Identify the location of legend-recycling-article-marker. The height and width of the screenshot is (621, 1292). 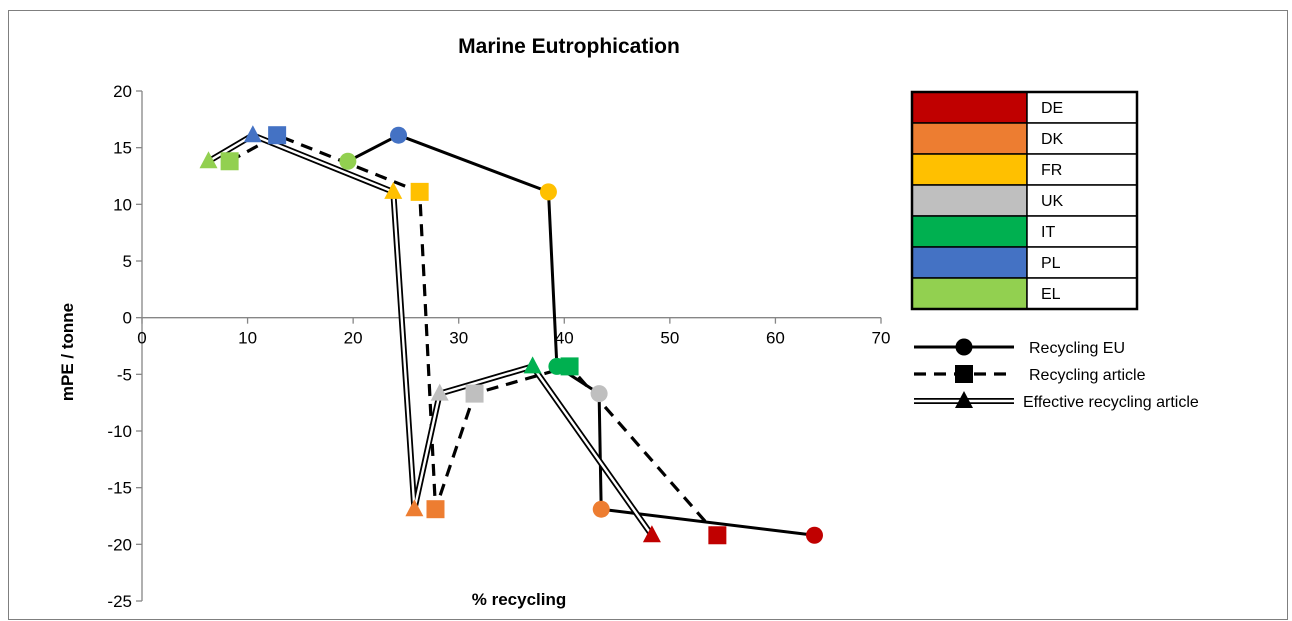
(964, 374).